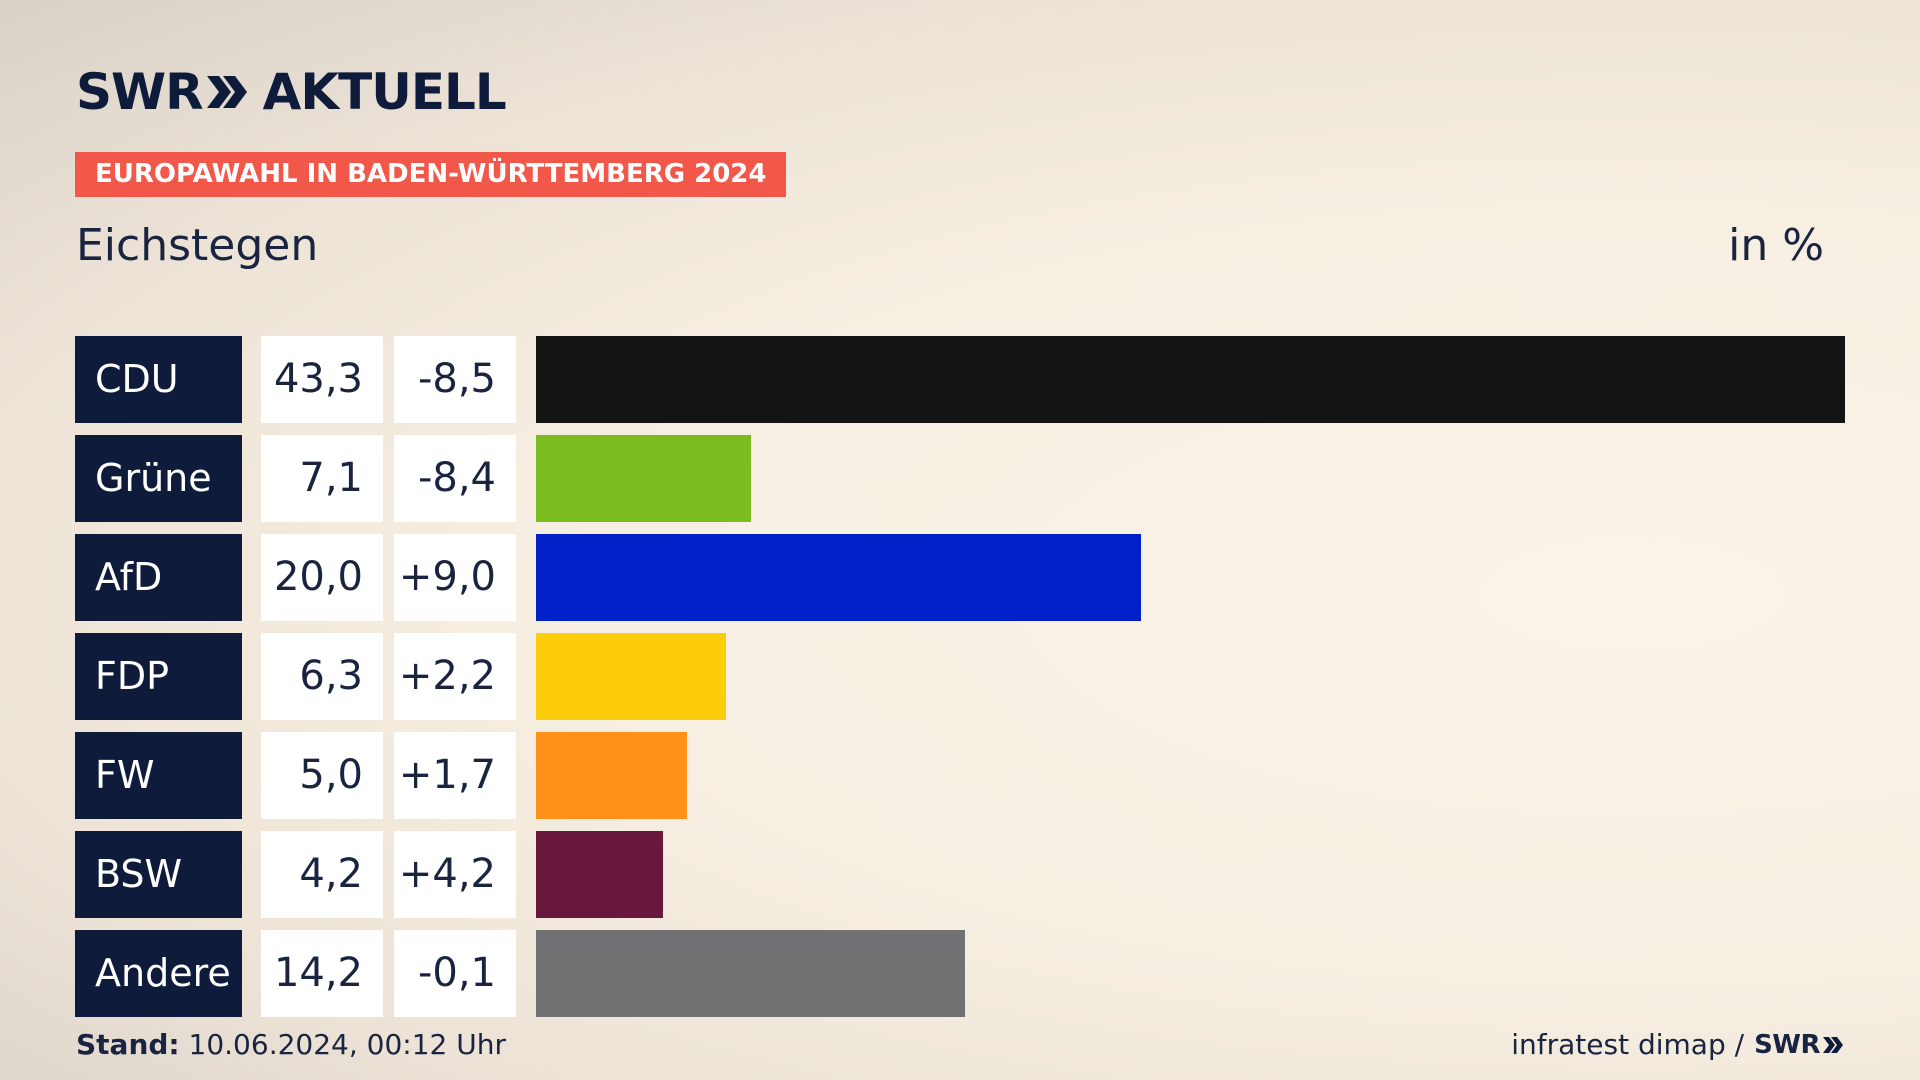 The height and width of the screenshot is (1080, 1920). I want to click on result-row: CDU 43,3 -8,5, so click(960, 379).